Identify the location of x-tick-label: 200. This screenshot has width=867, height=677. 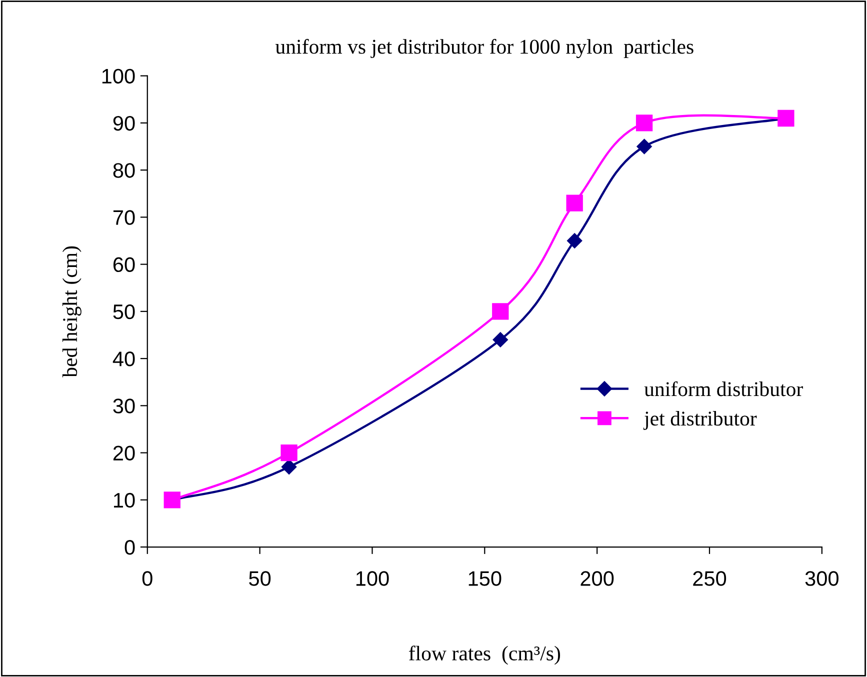
(597, 578).